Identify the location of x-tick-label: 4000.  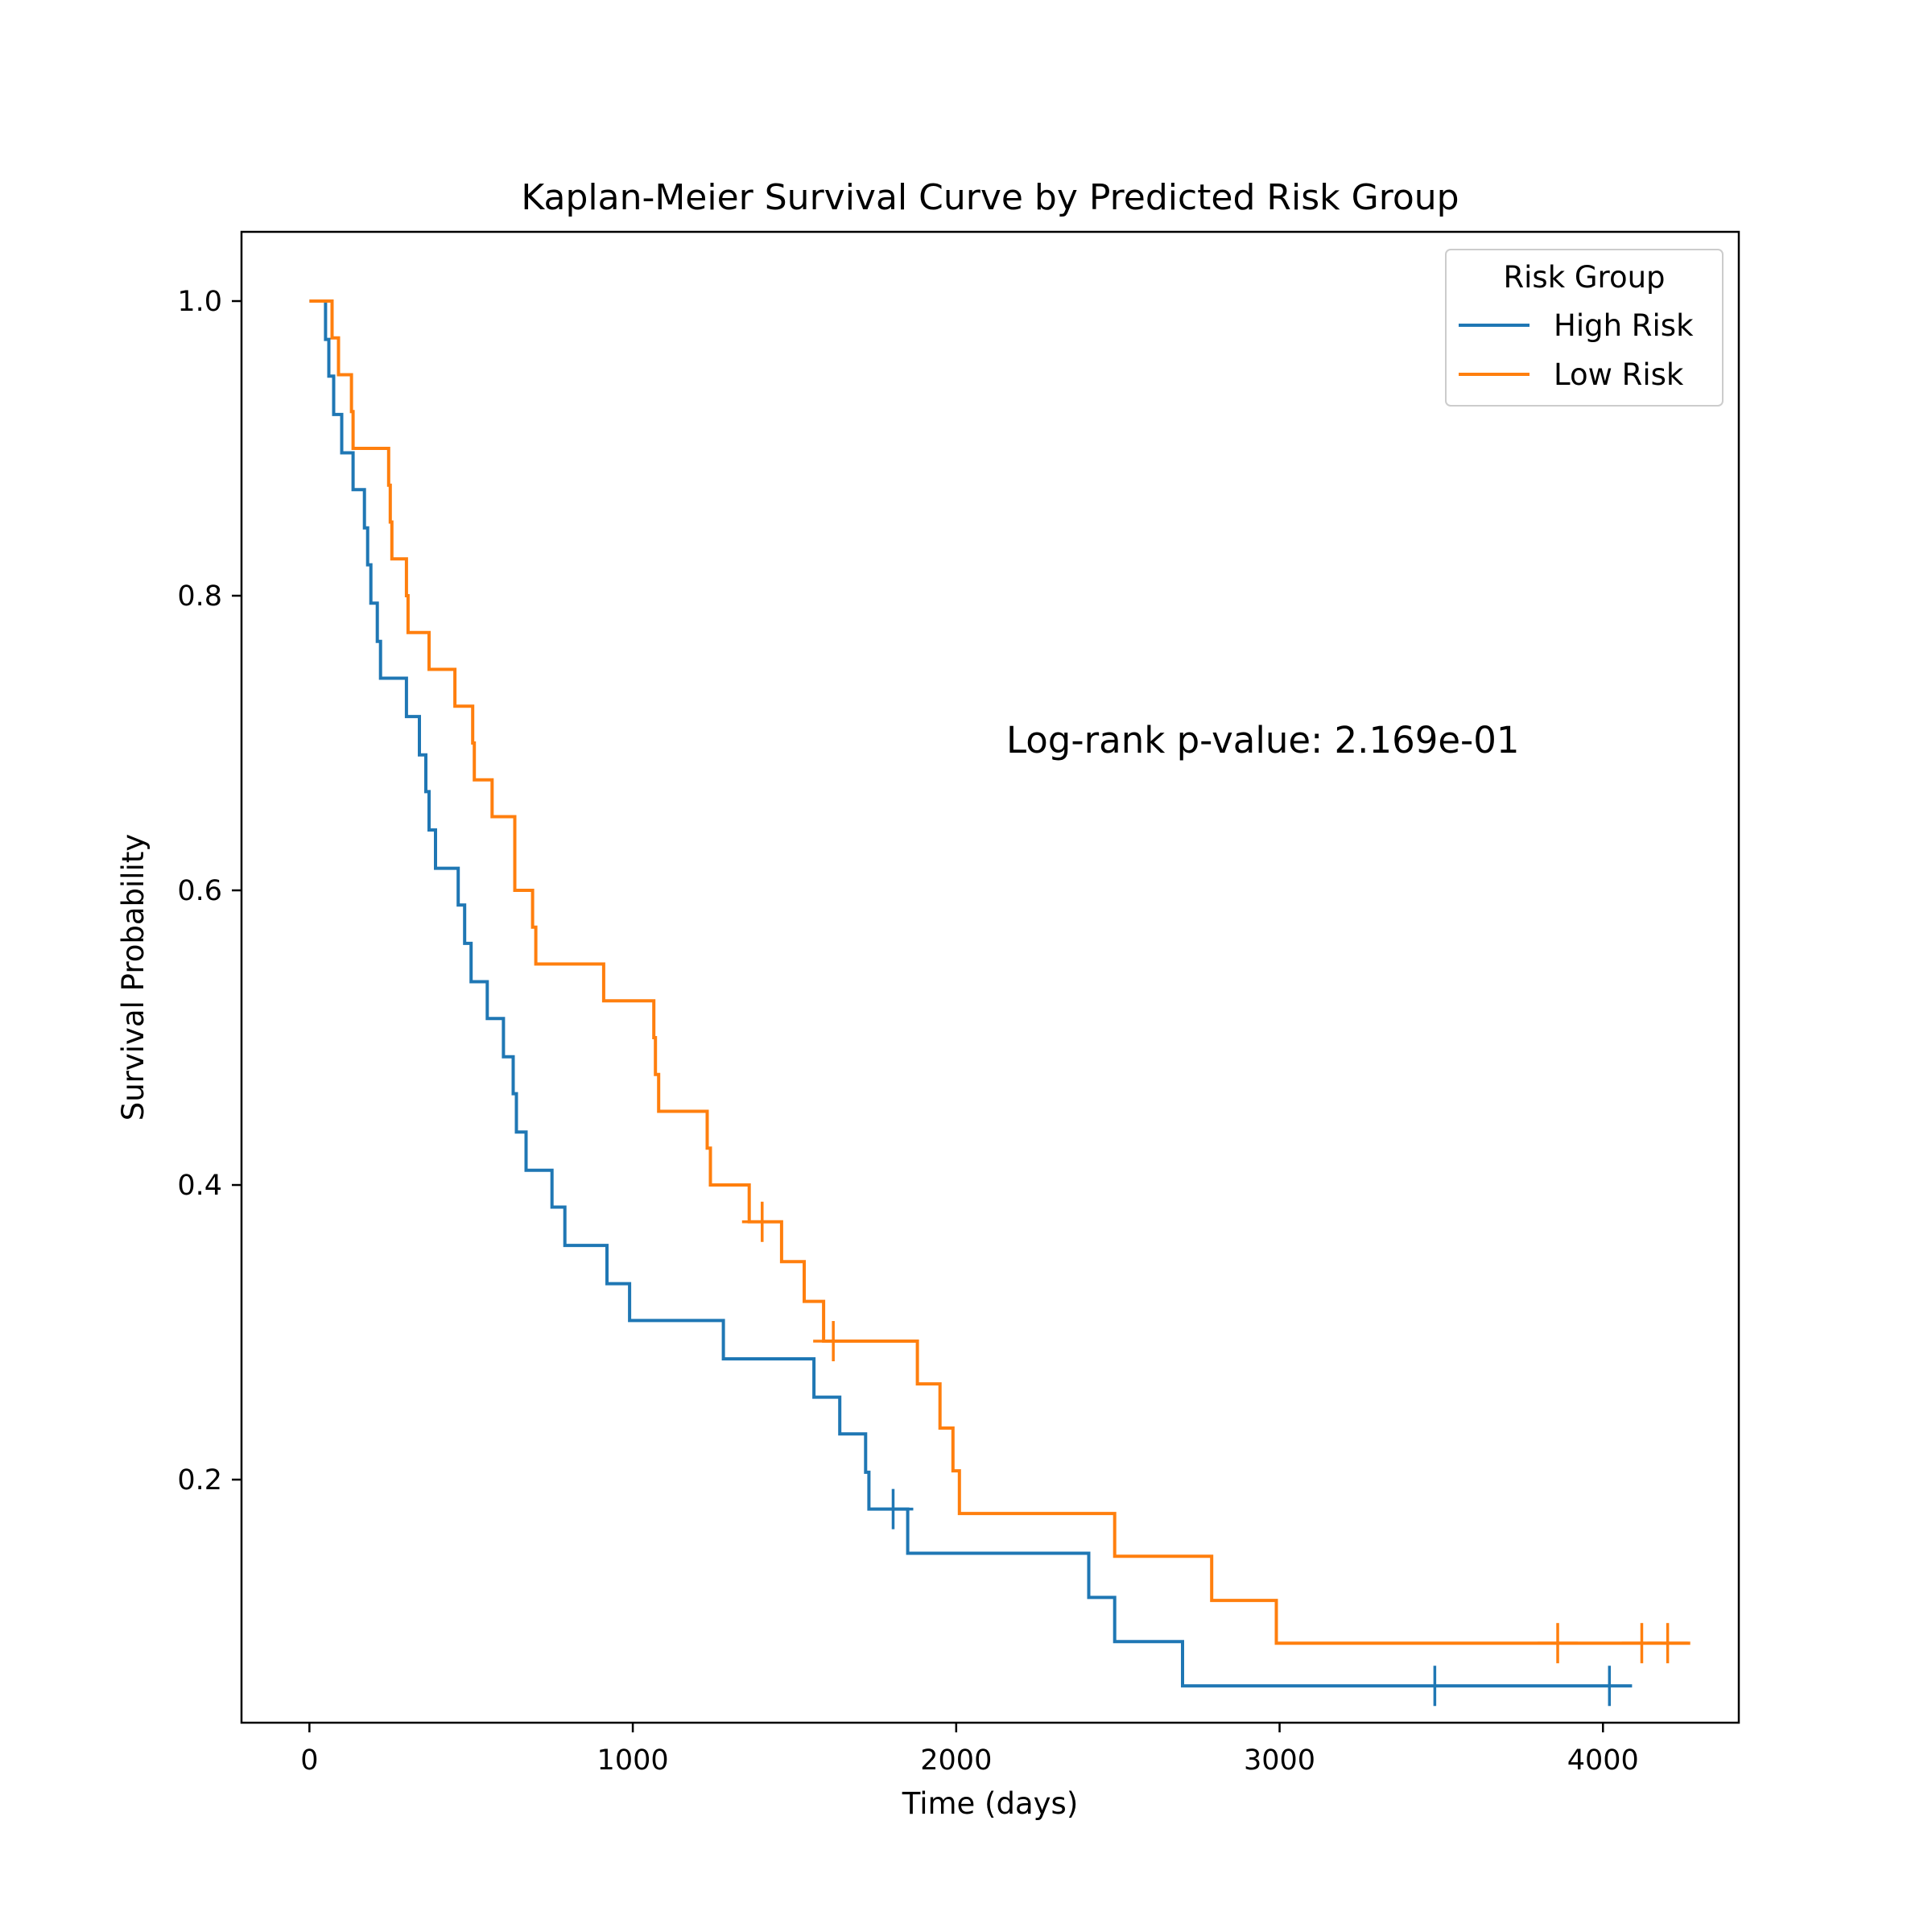
(1603, 1760).